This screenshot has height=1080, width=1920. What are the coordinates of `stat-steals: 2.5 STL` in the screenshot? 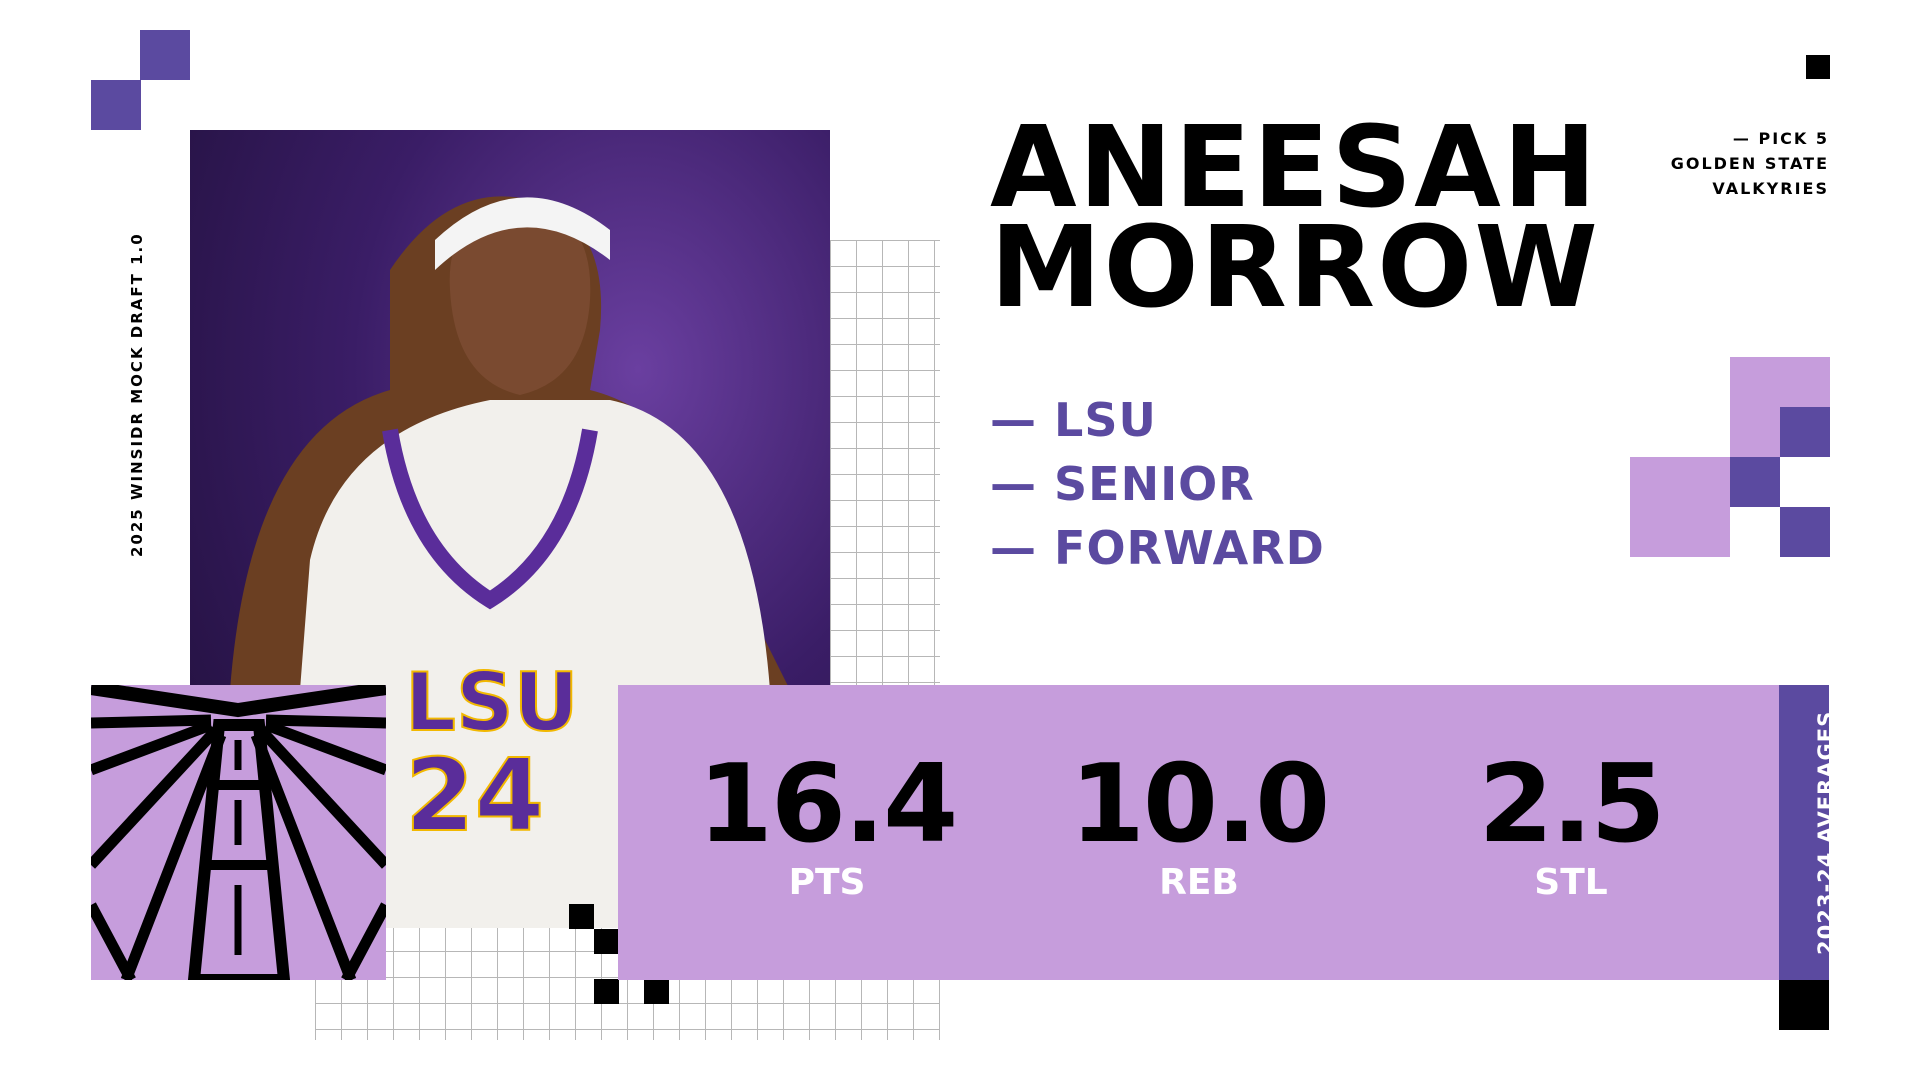 It's located at (1571, 823).